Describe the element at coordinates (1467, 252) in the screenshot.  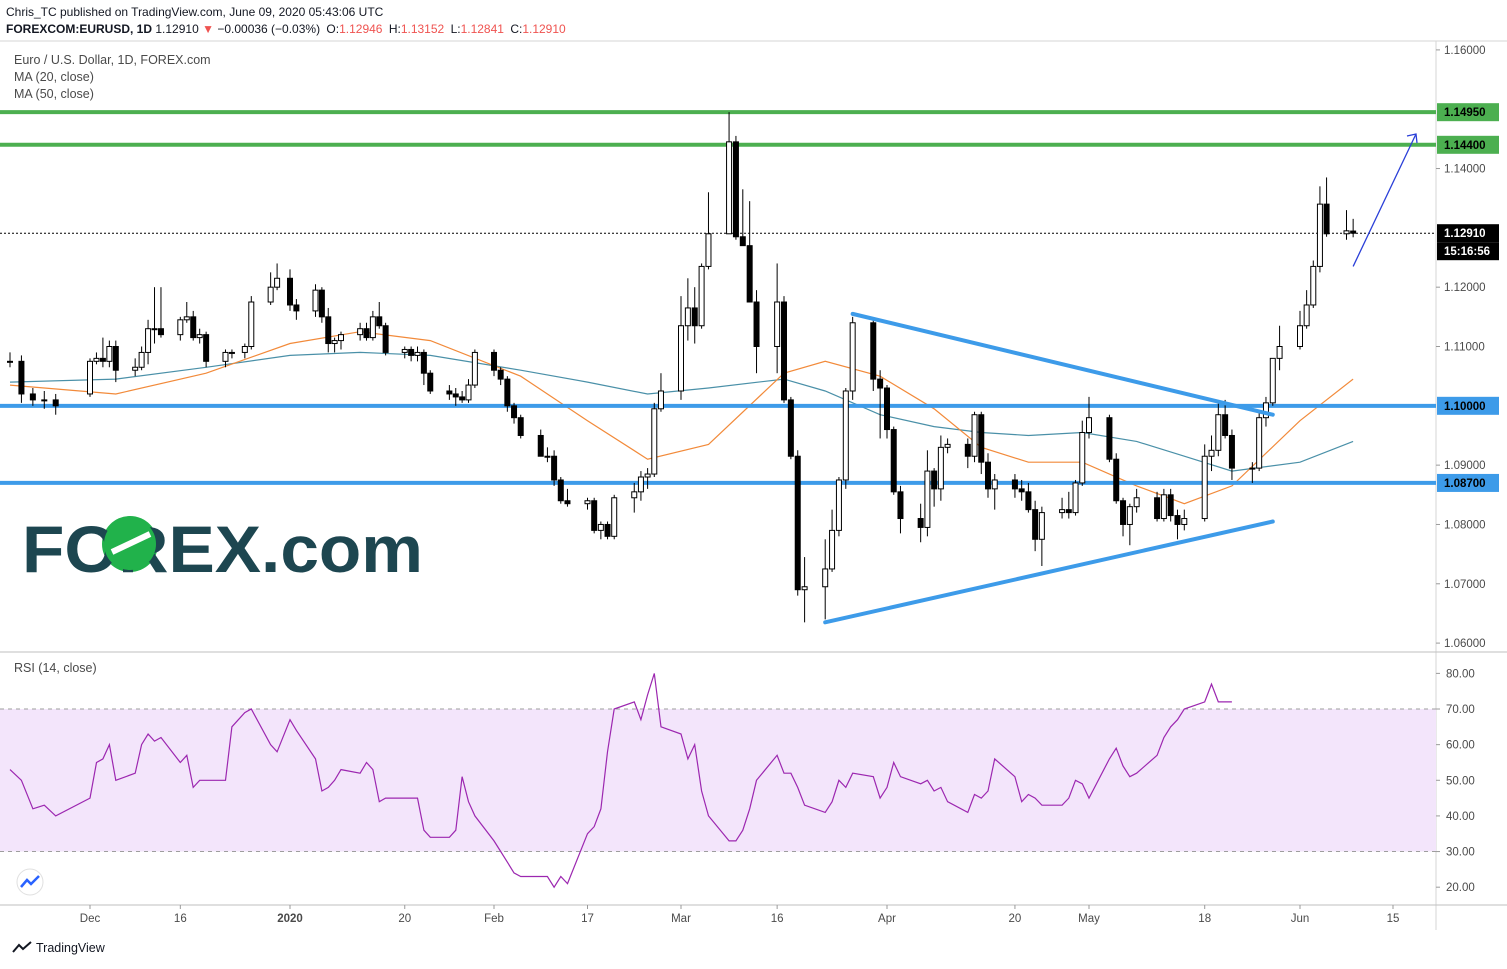
I see `countdown-label: 15:16:56` at that location.